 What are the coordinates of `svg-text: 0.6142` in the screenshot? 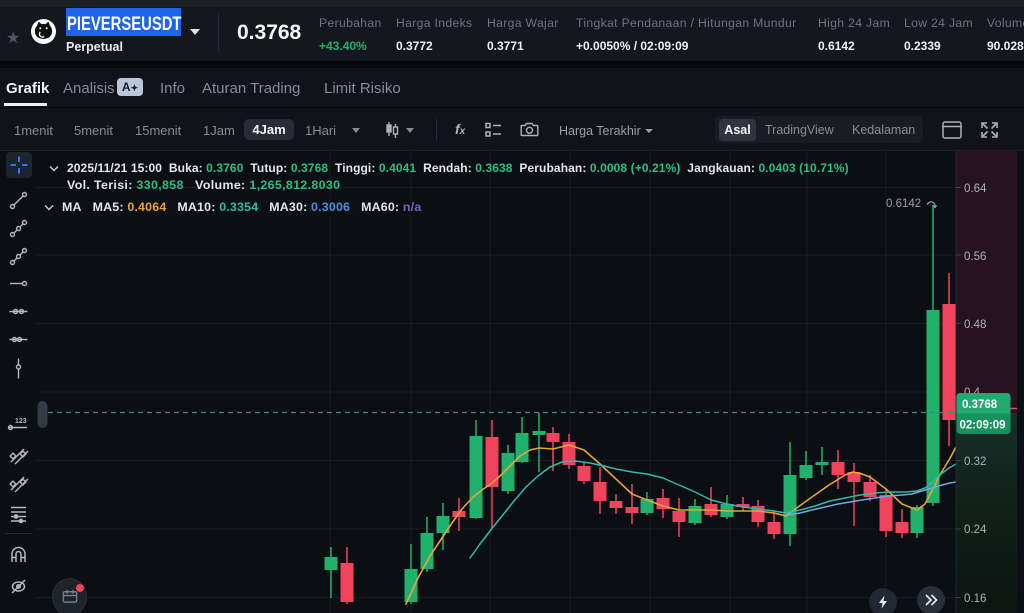 It's located at (903, 204).